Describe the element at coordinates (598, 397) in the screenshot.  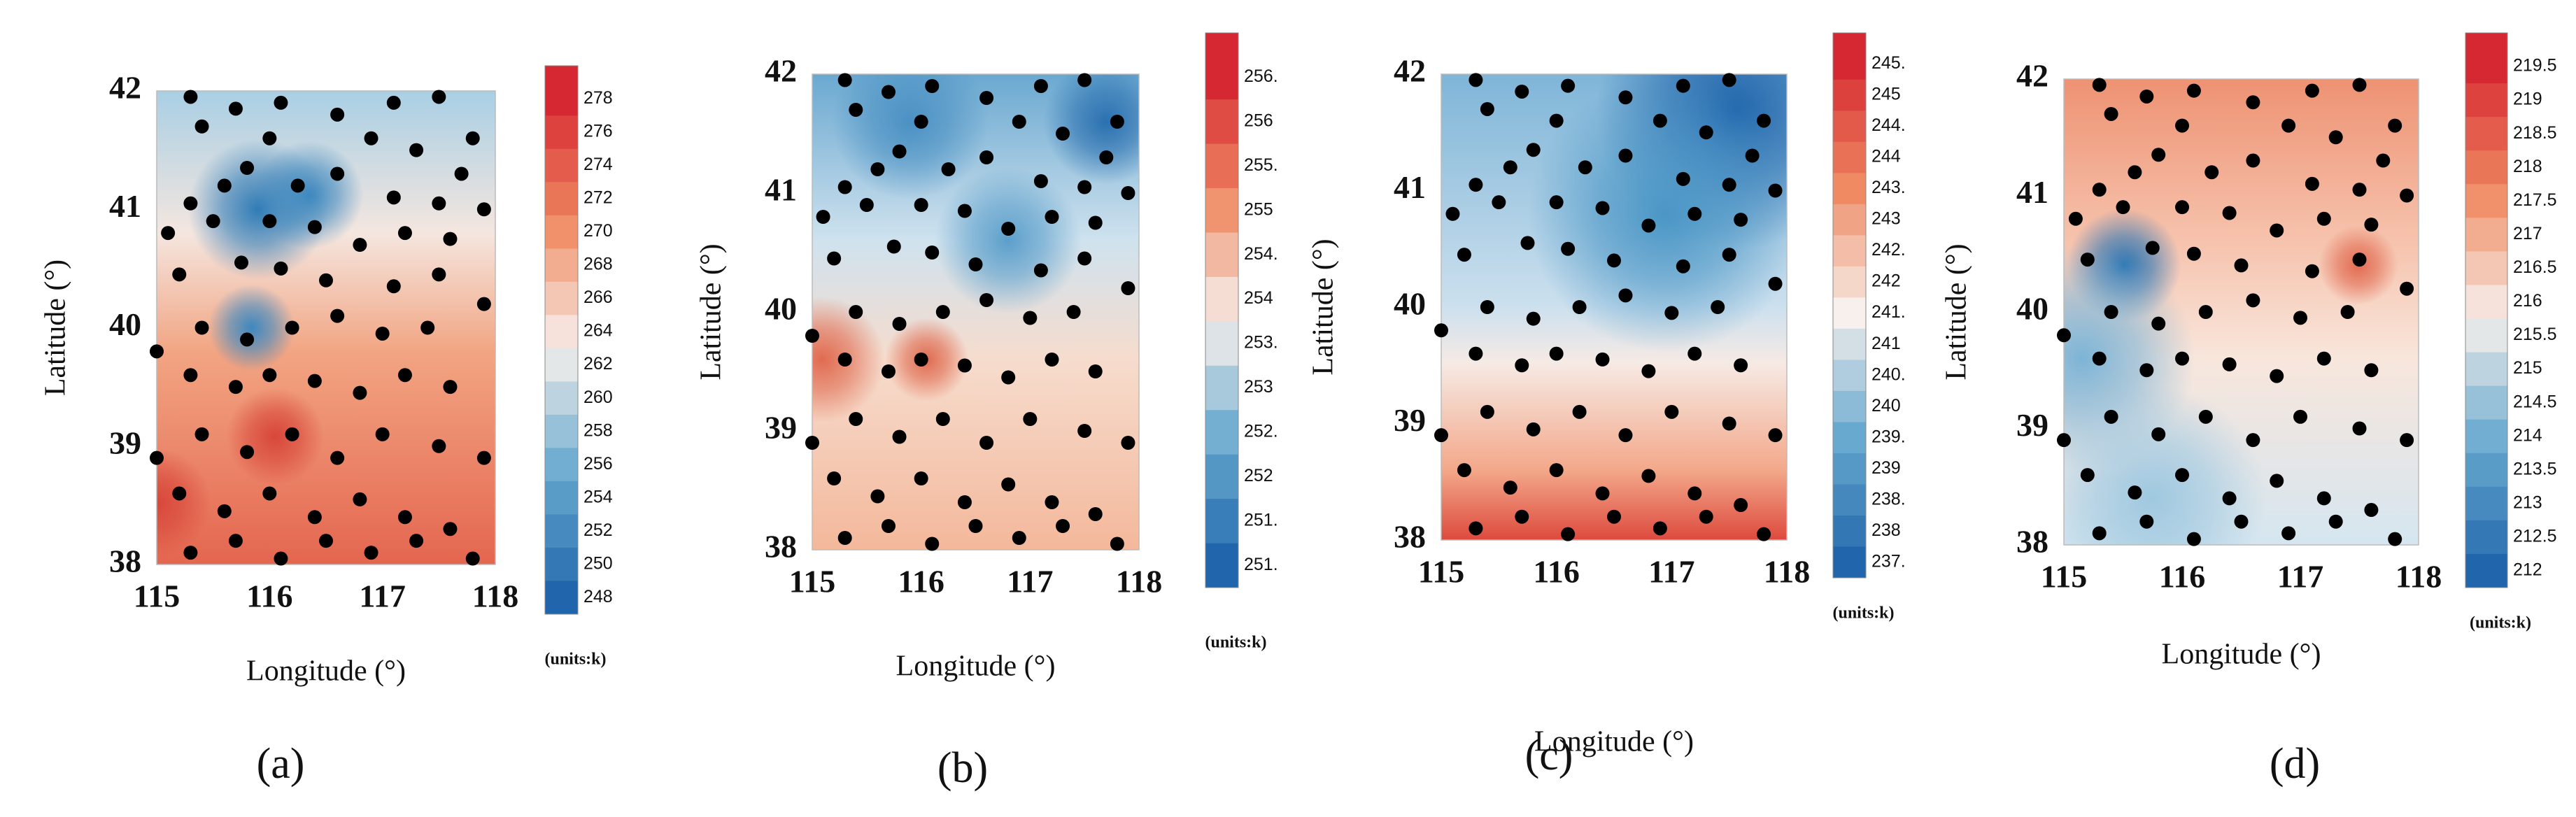
I see `colorbar-tick-label: 260` at that location.